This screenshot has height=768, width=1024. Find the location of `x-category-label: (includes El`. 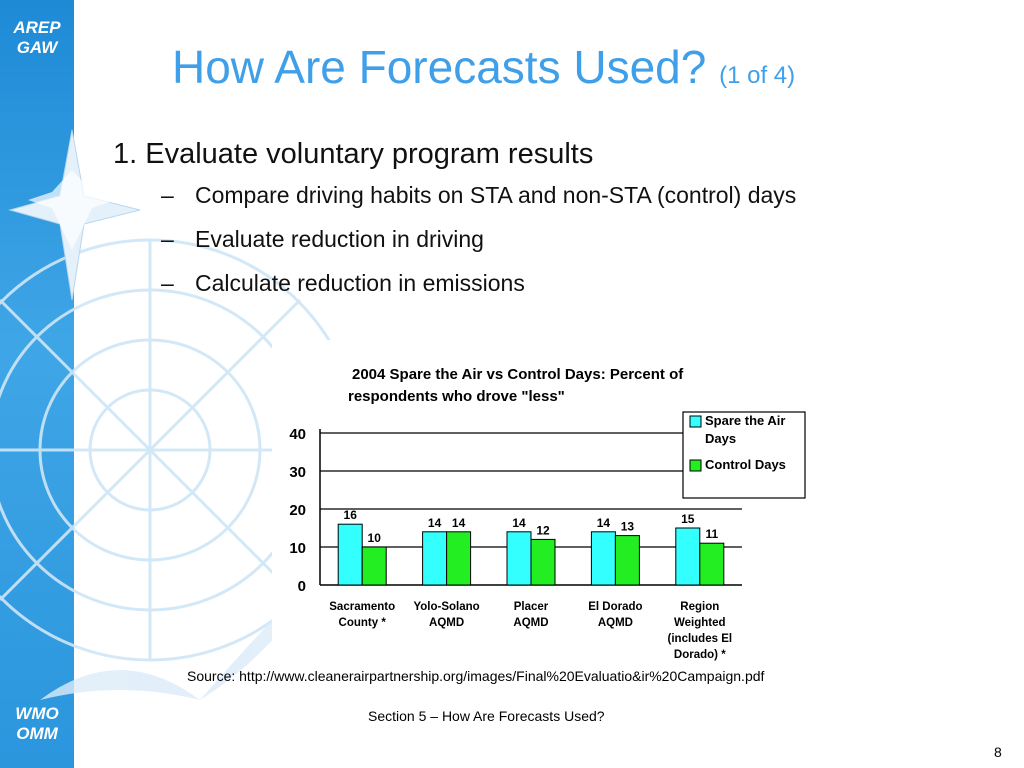

x-category-label: (includes El is located at coordinates (700, 639).